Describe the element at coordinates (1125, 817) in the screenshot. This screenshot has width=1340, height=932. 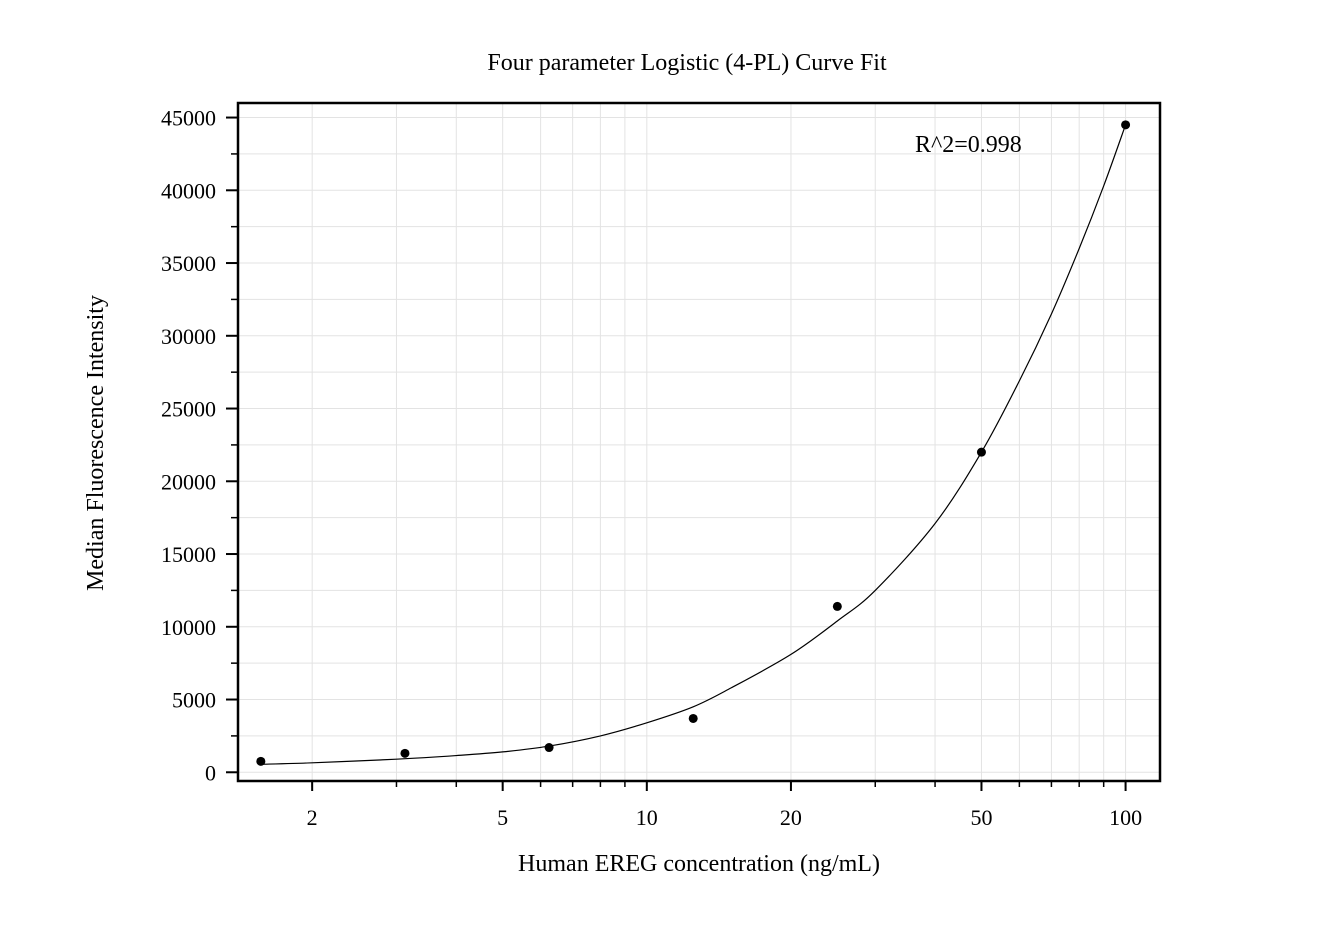
I see `x-tick-label: 100` at that location.